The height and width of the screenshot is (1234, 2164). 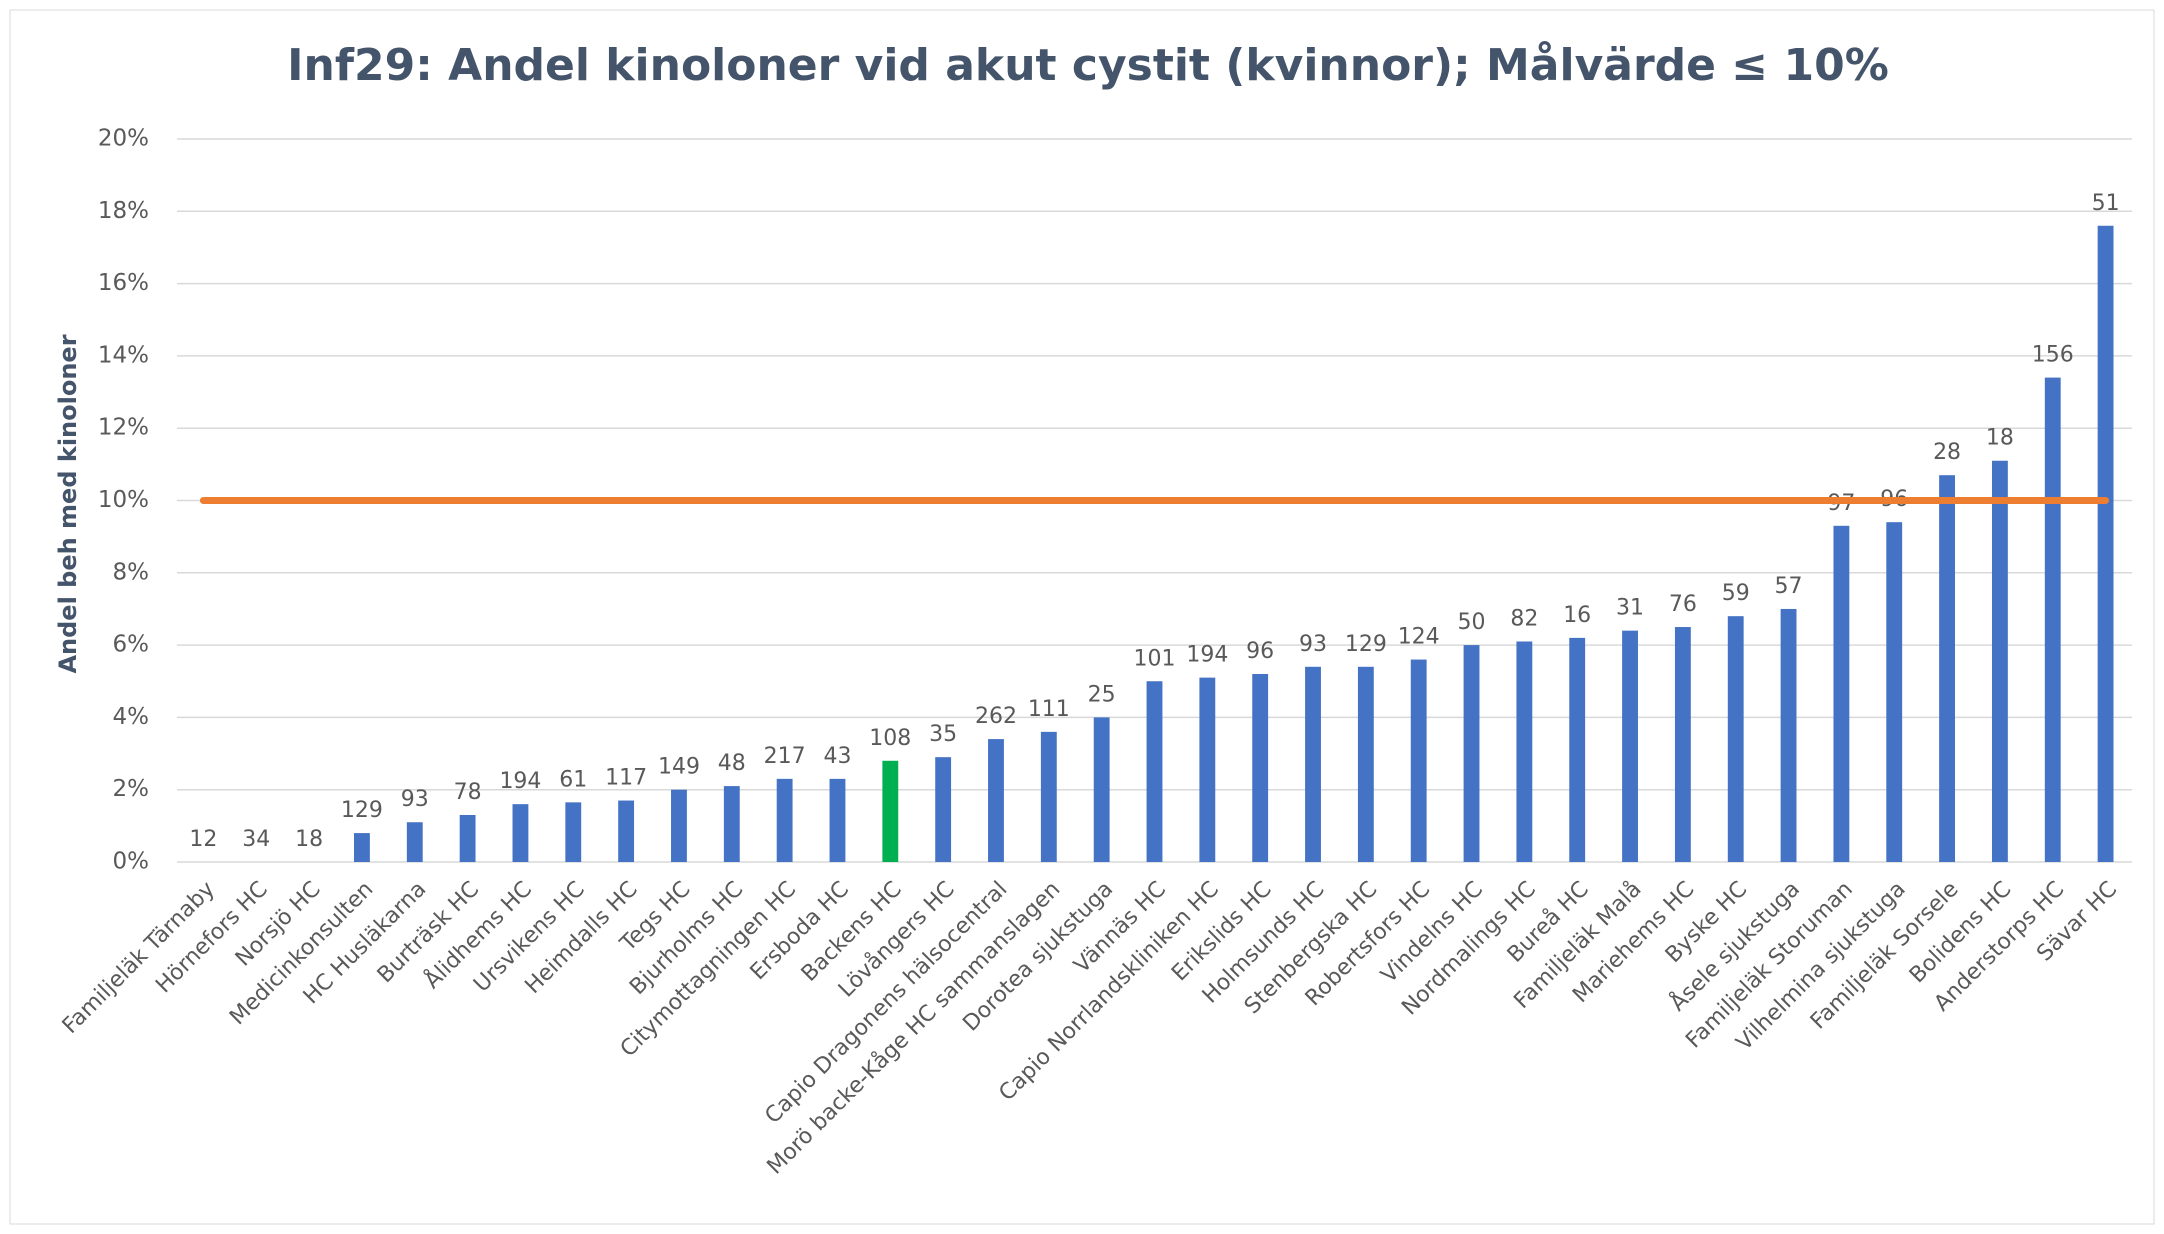 What do you see at coordinates (131, 572) in the screenshot?
I see `y-tick-label: 8%` at bounding box center [131, 572].